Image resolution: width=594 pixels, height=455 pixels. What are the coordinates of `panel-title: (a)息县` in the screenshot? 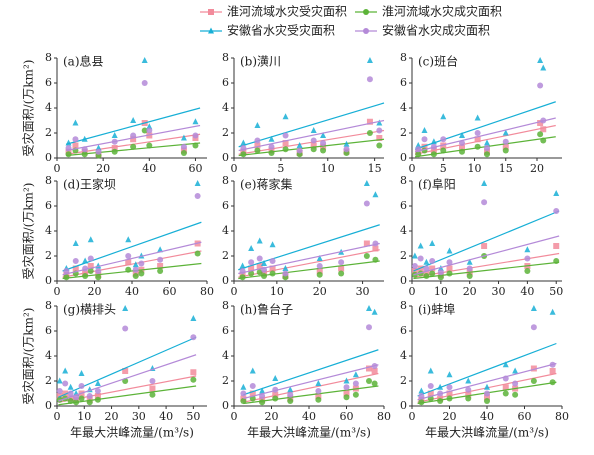 It's located at (83, 61).